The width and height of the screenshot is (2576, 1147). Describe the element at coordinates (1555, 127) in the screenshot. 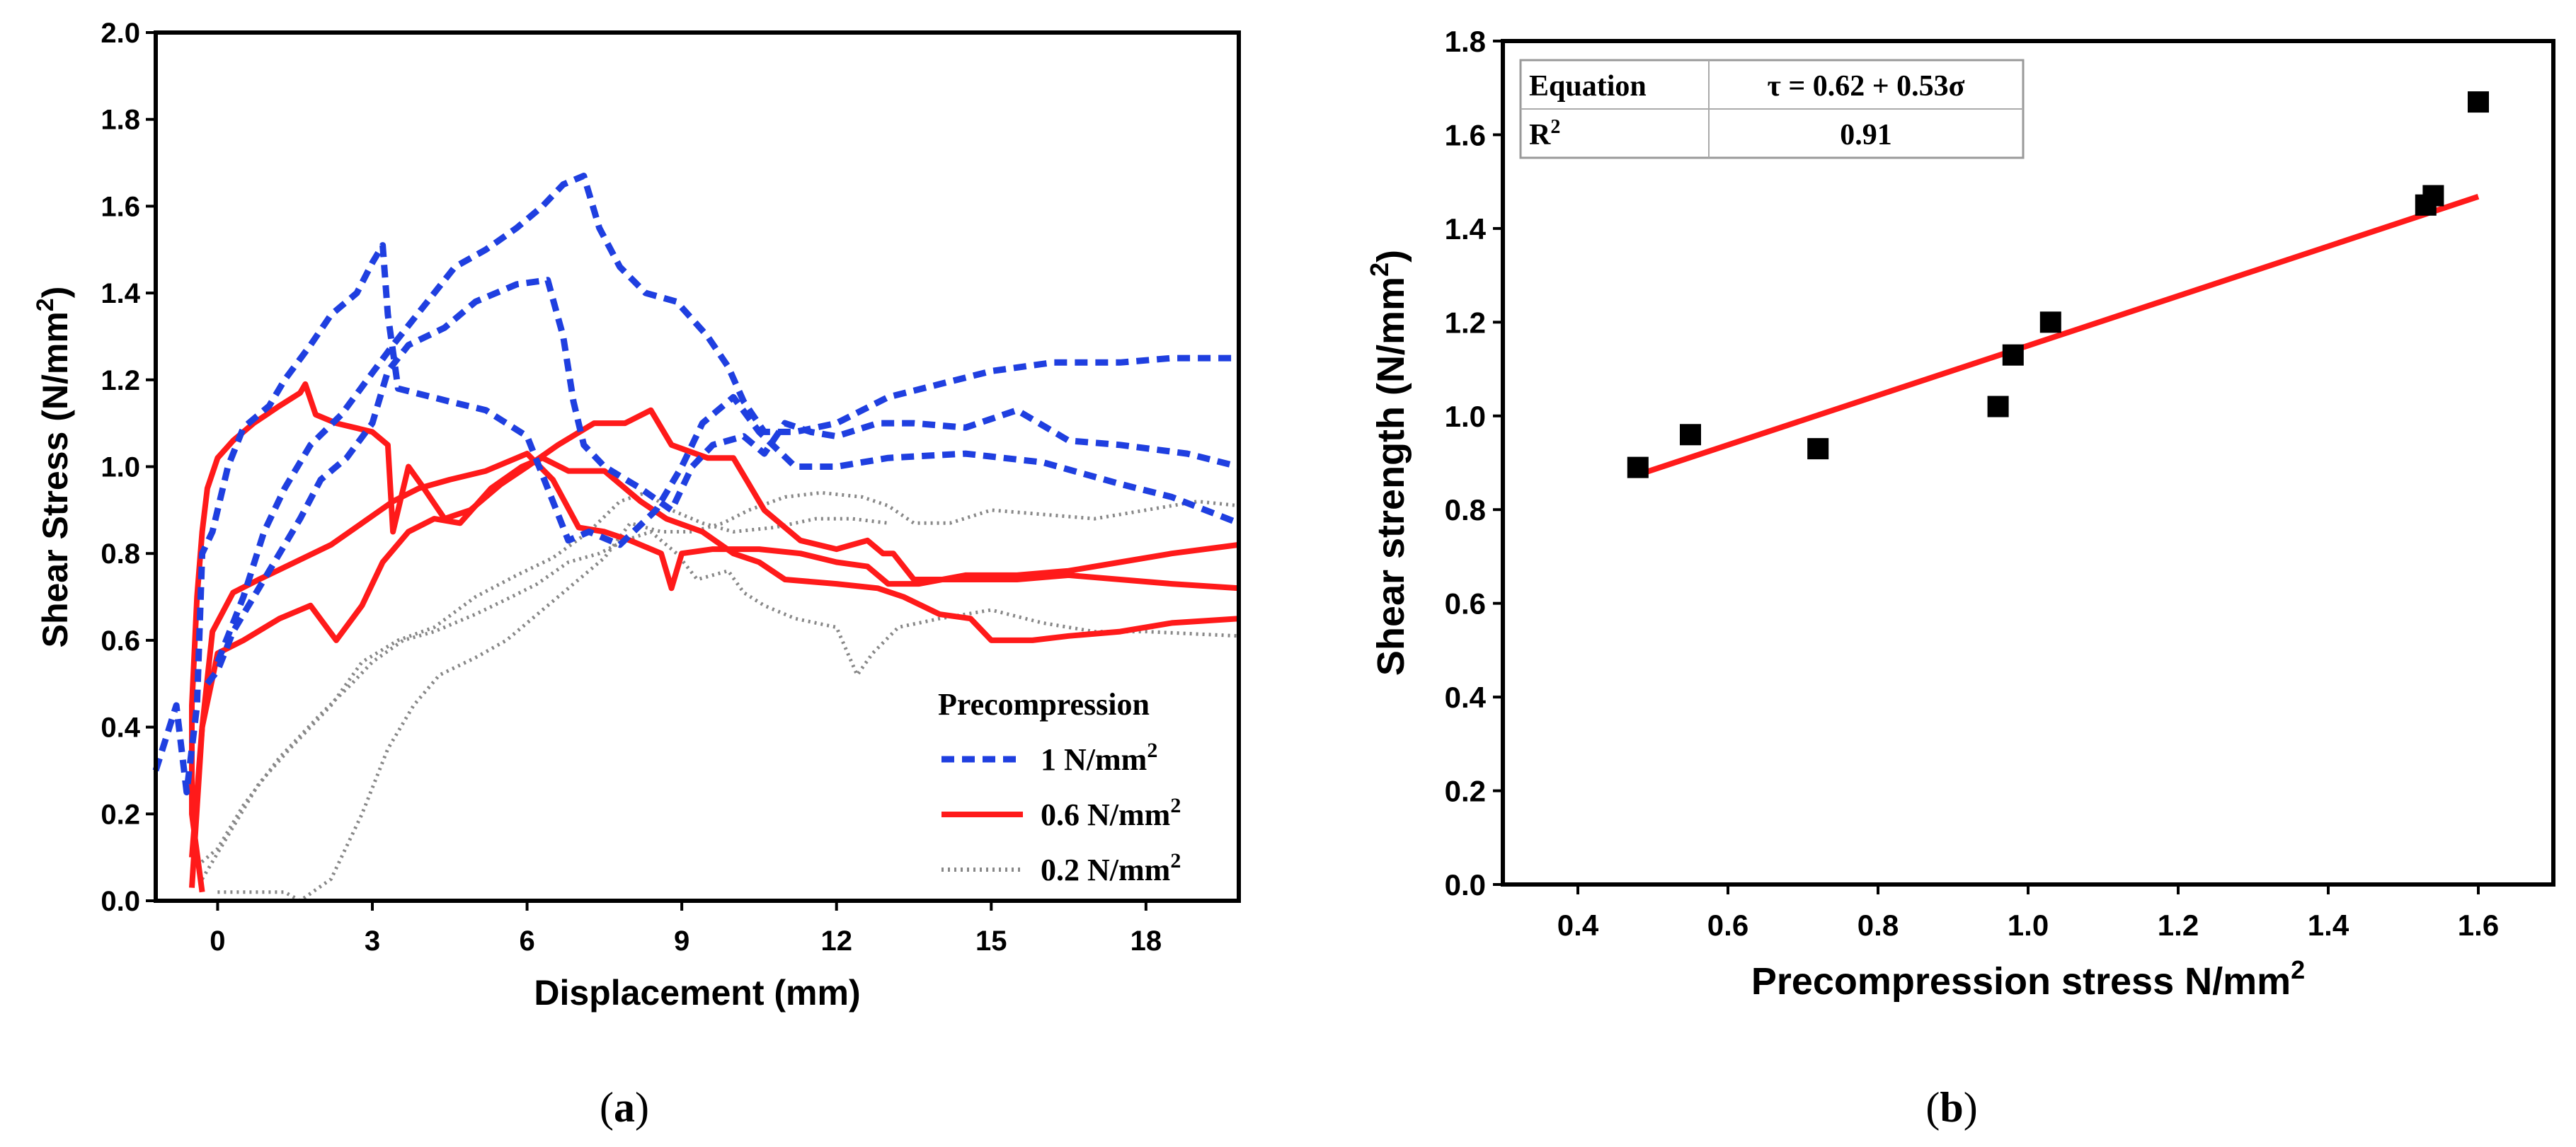

I see `r-squared-label-sup: 2` at that location.